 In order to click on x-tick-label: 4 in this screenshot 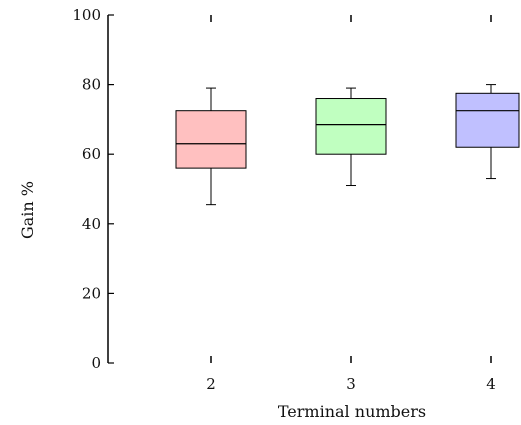, I will do `click(491, 384)`.